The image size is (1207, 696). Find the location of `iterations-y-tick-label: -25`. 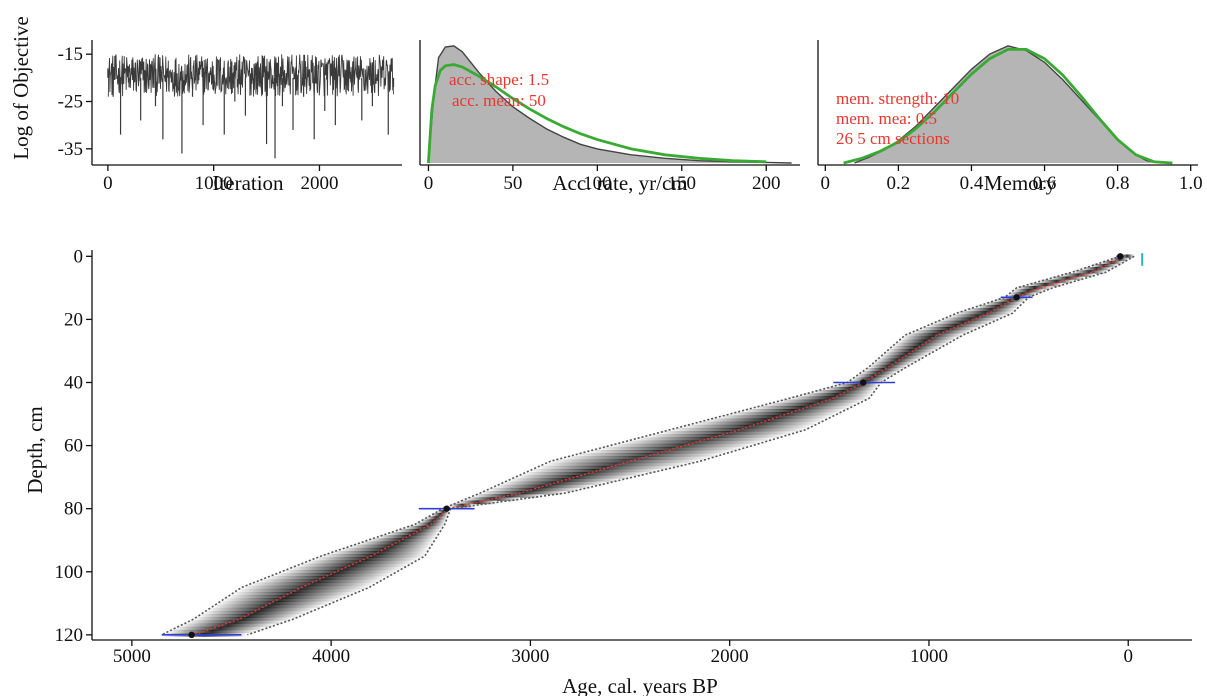

iterations-y-tick-label: -25 is located at coordinates (70, 102).